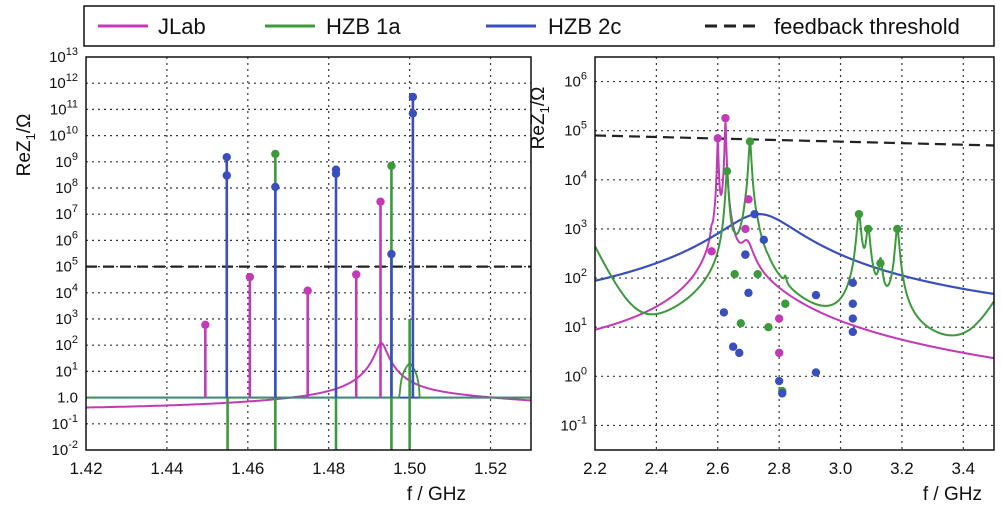  I want to click on legend-label-threshold: feedback threshold, so click(867, 26).